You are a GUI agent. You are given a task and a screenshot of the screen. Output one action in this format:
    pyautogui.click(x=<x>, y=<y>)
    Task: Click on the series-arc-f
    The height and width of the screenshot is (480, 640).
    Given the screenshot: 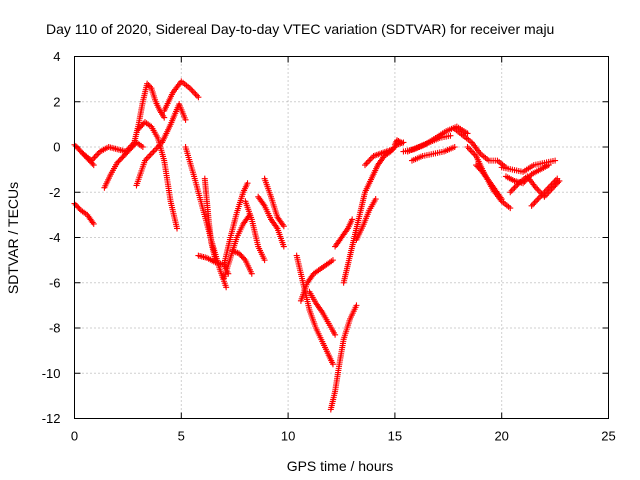 What is the action you would take?
    pyautogui.click(x=161, y=145)
    